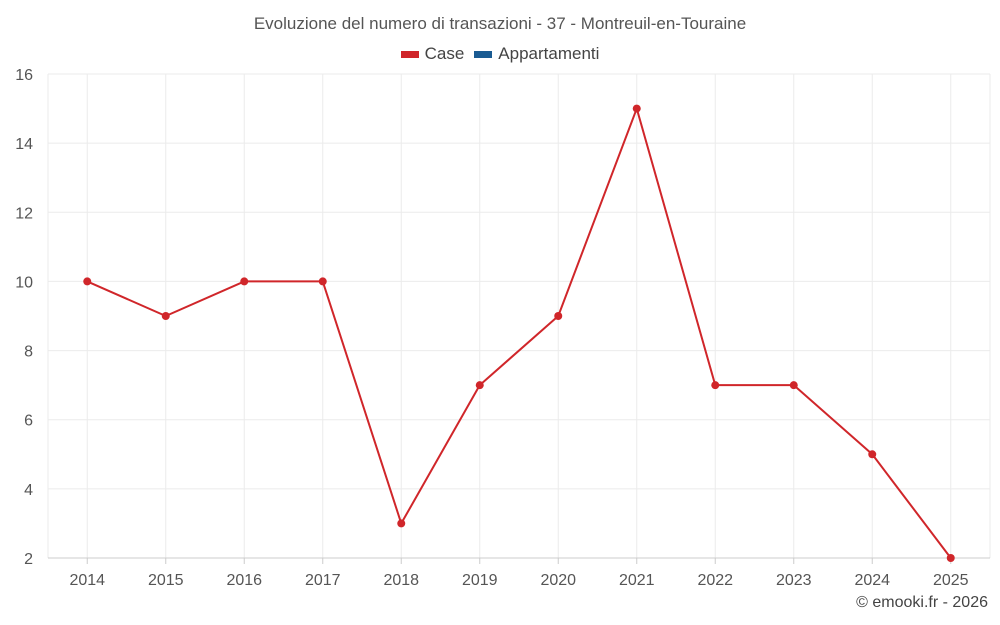  I want to click on y-tick-label: 4, so click(28, 490).